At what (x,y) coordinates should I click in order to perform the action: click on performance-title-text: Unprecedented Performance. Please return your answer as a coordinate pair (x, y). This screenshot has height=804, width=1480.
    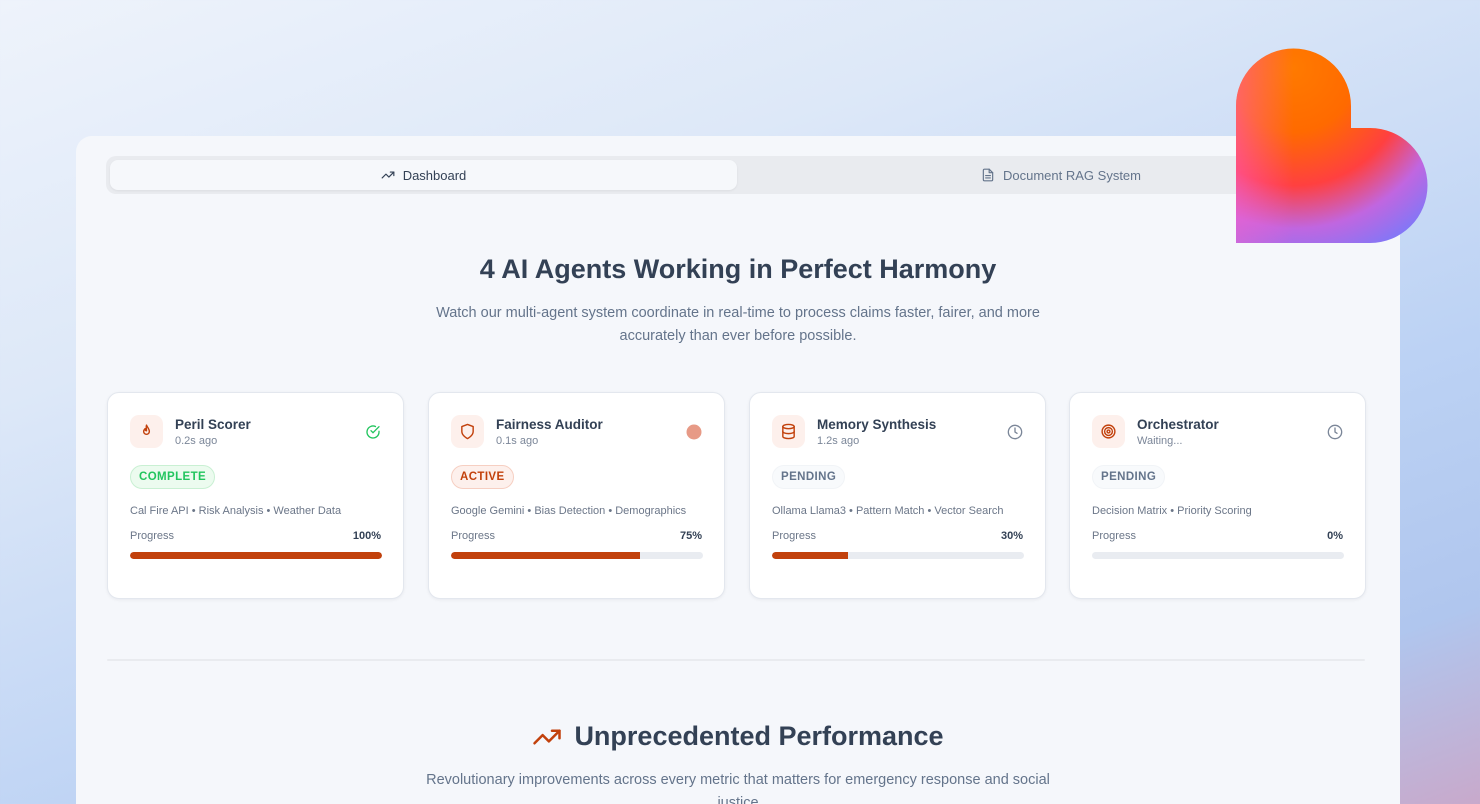
    Looking at the image, I should click on (759, 736).